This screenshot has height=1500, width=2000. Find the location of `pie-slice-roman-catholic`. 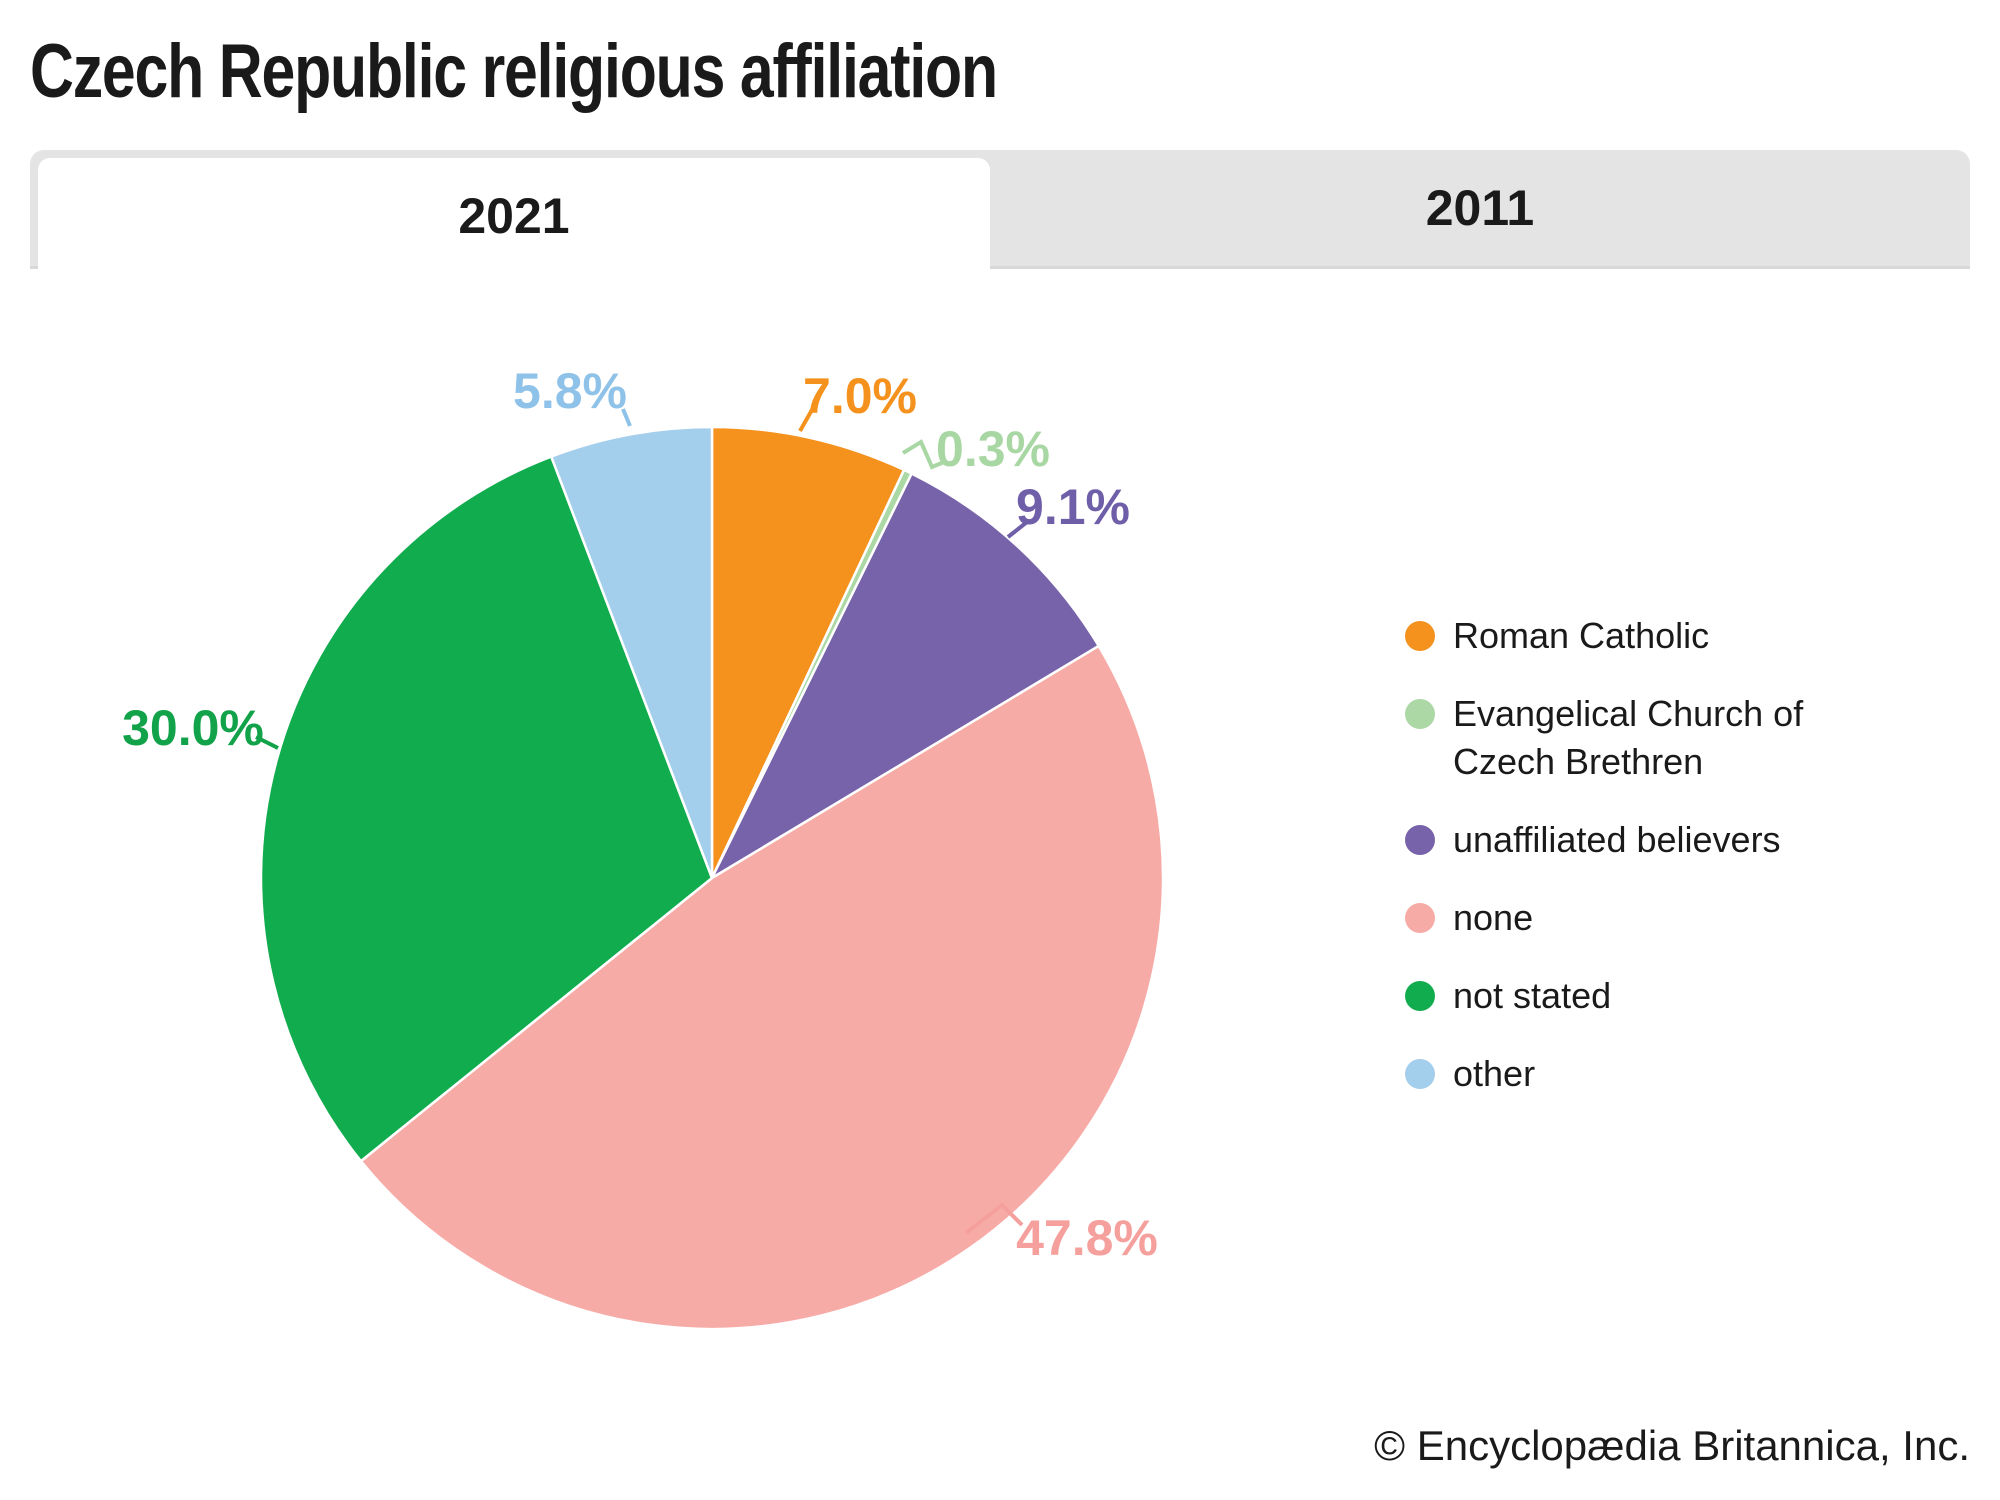

pie-slice-roman-catholic is located at coordinates (808, 652).